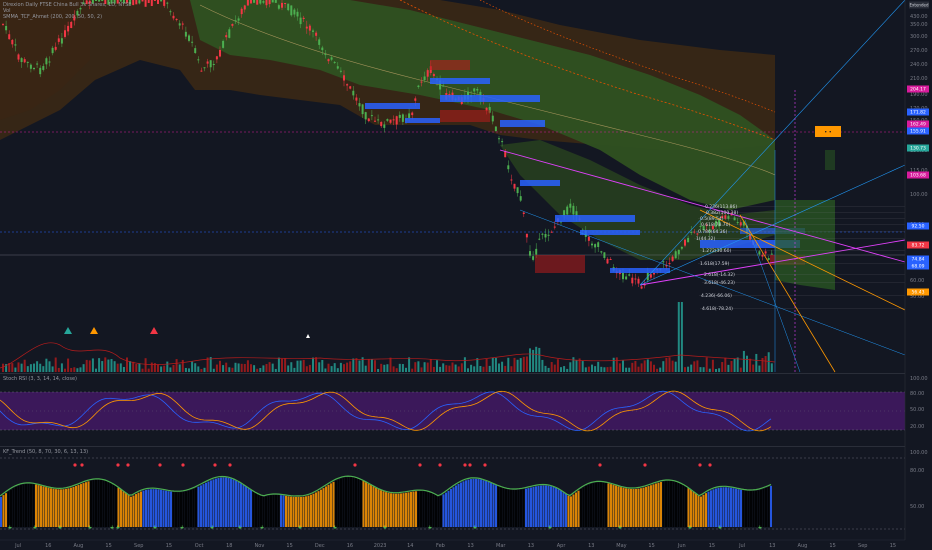 Image resolution: width=932 pixels, height=550 pixels. What do you see at coordinates (918, 176) in the screenshot?
I see `price-tag-label: 103.68` at bounding box center [918, 176].